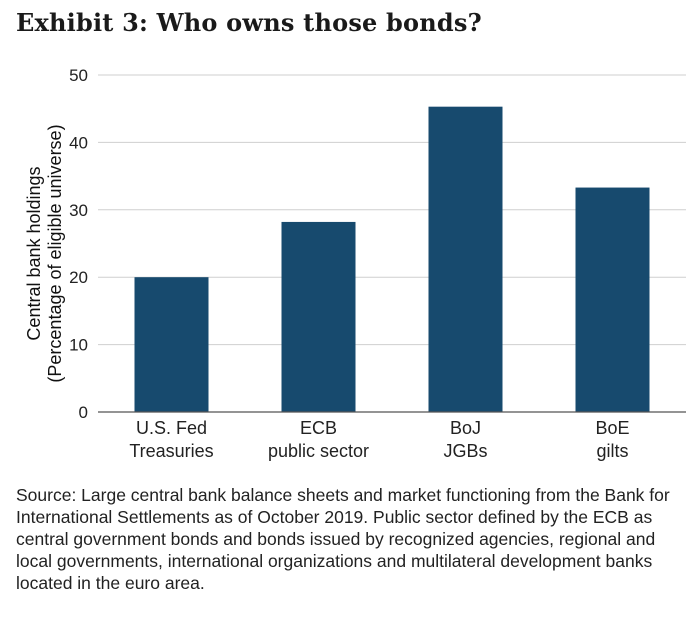 This screenshot has height=623, width=700. What do you see at coordinates (78, 142) in the screenshot?
I see `y-tick-label: 40` at bounding box center [78, 142].